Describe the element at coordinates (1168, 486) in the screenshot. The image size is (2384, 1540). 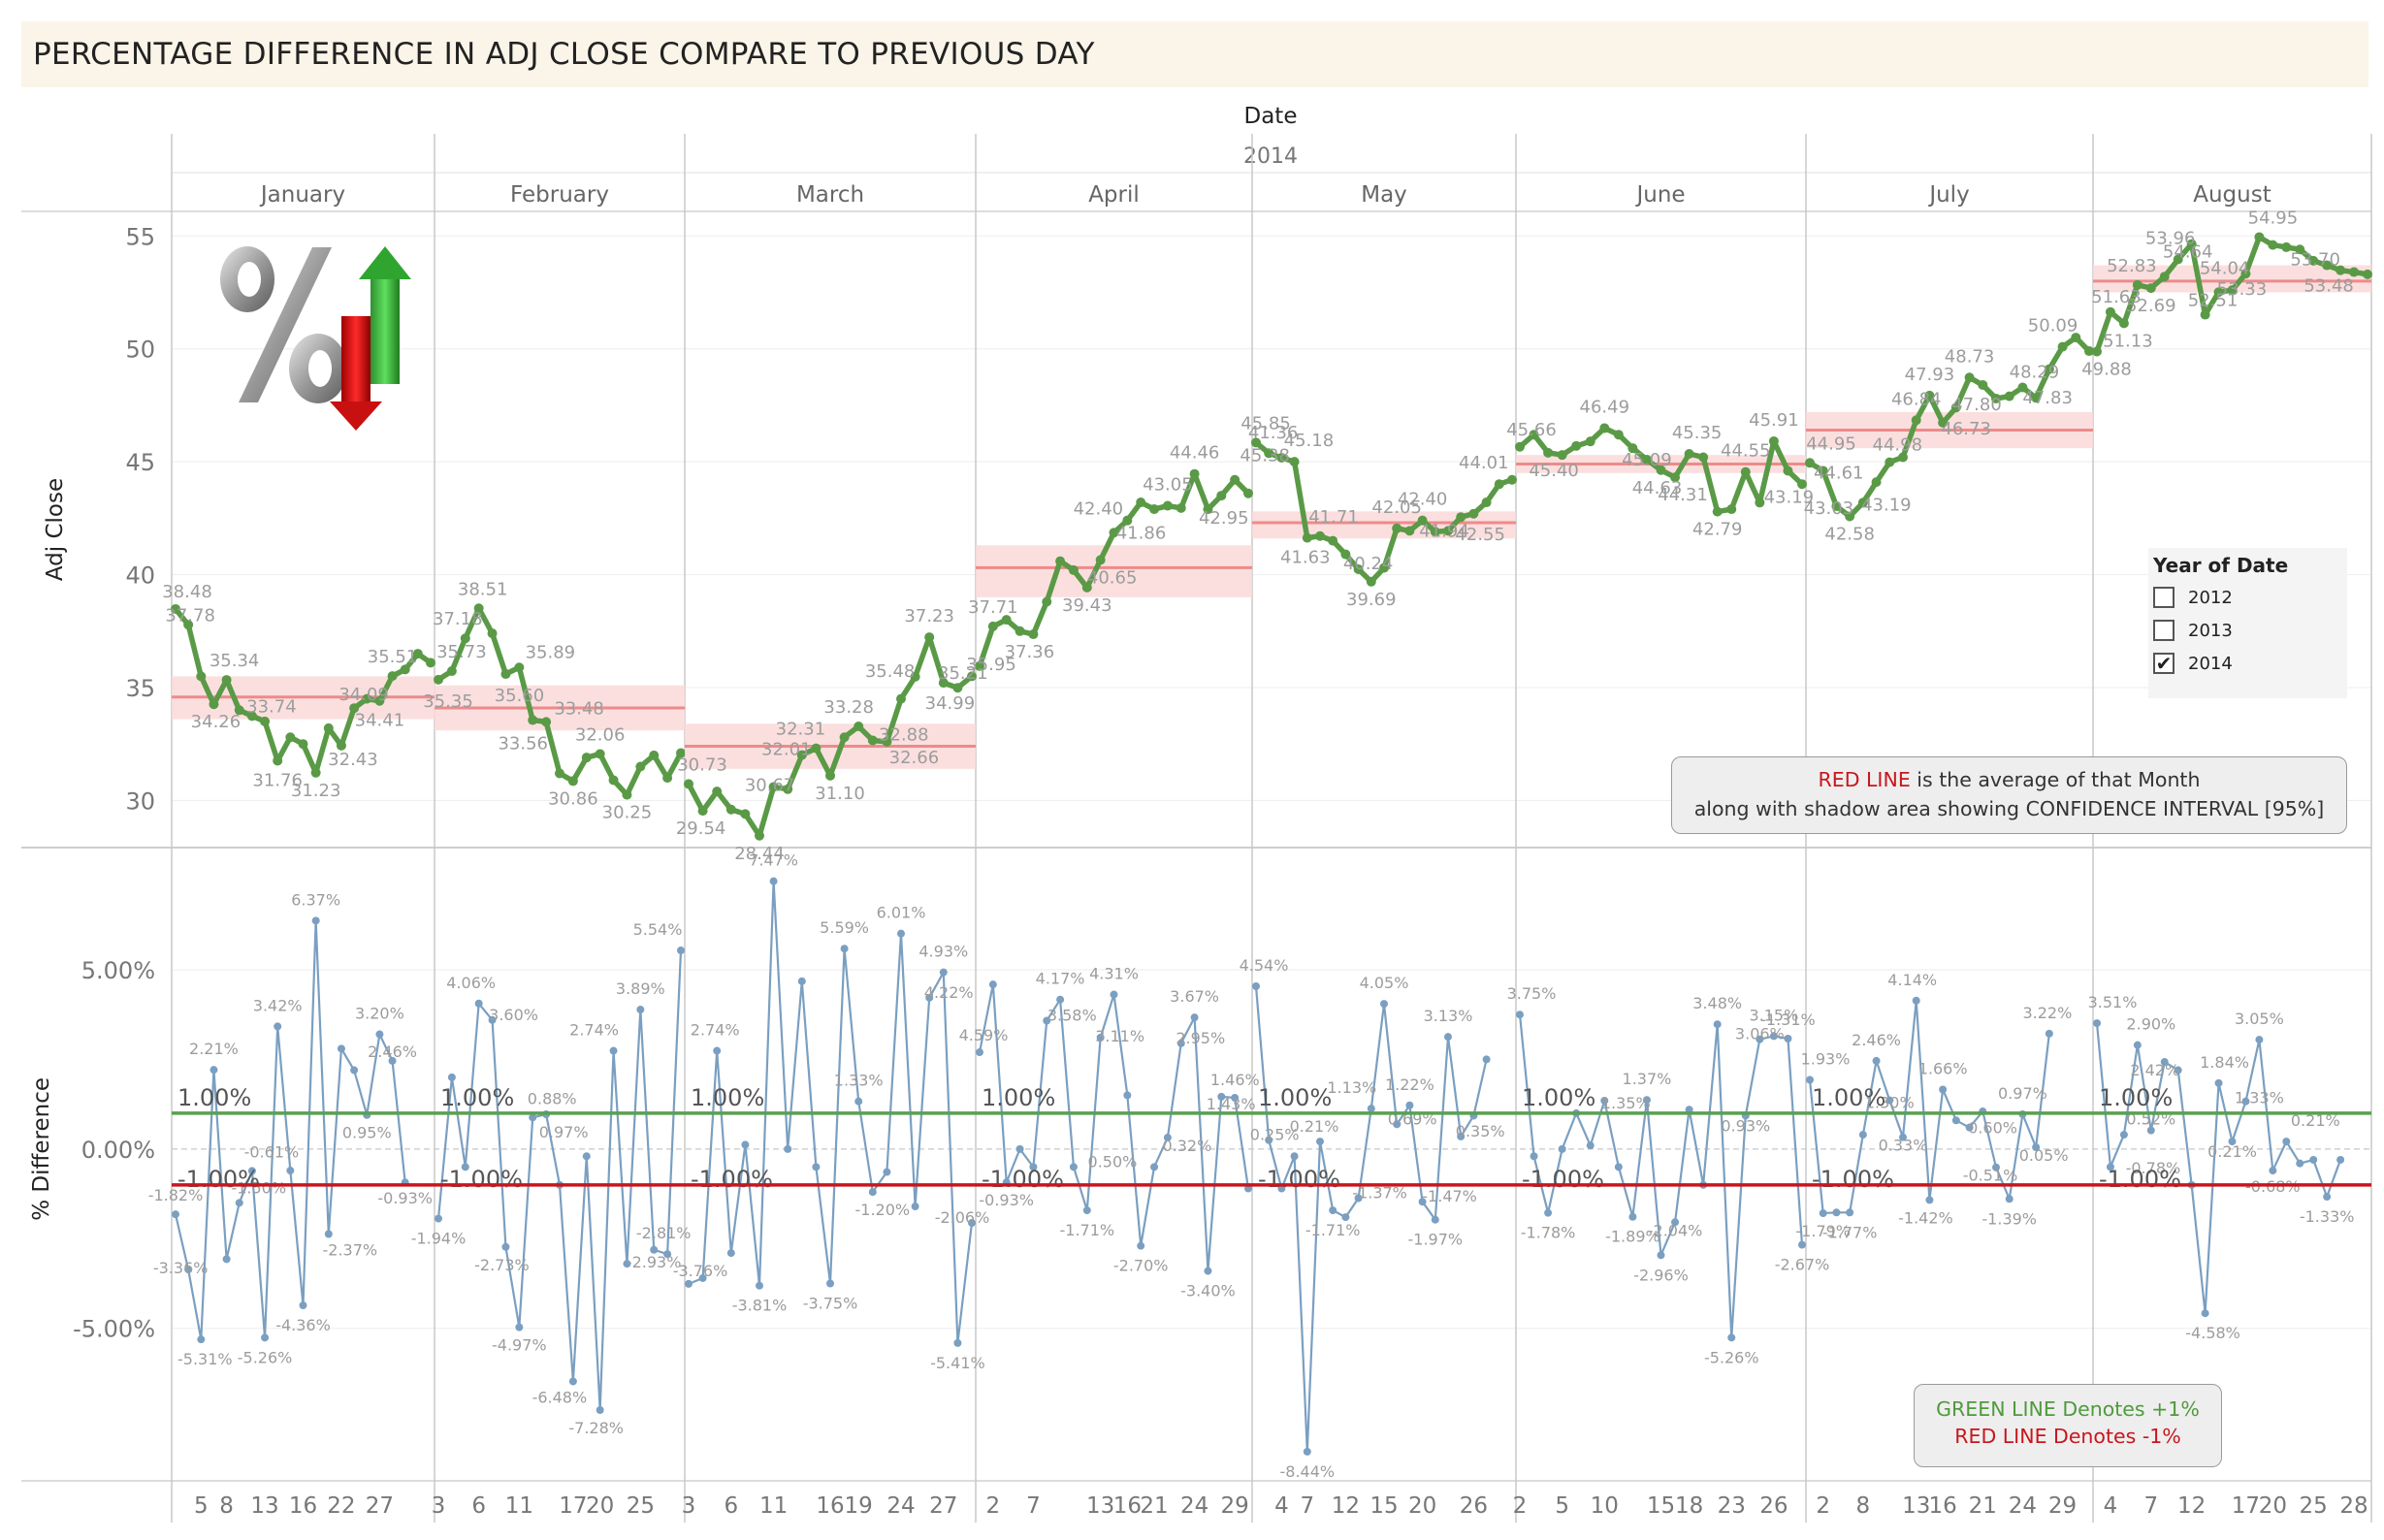
I see `adj-close-data-label: 43.05` at that location.